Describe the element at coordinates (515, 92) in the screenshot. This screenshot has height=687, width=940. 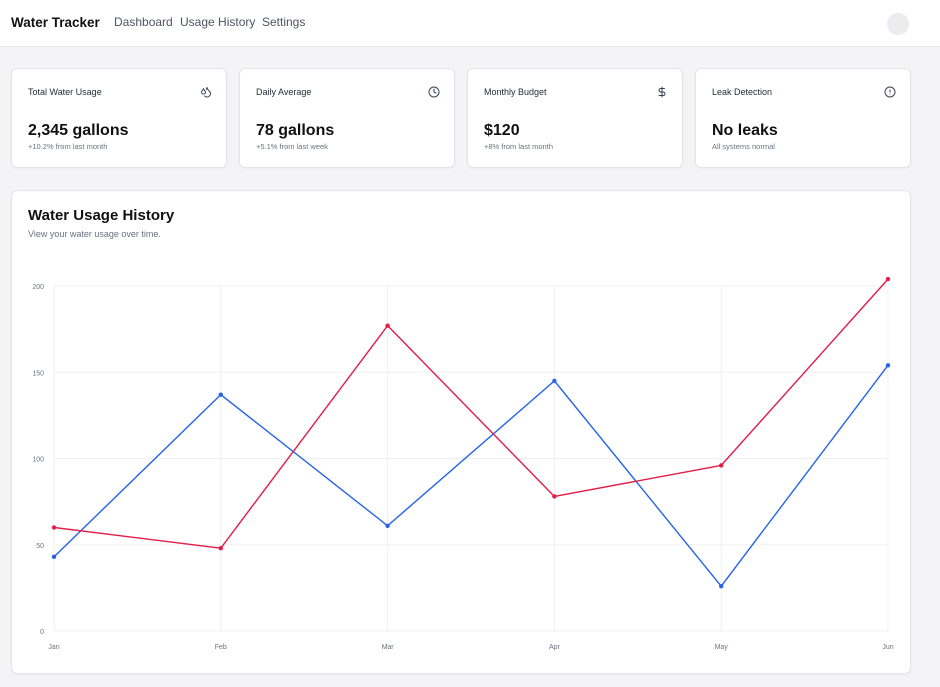
I see `stat-title: Monthly Budget` at that location.